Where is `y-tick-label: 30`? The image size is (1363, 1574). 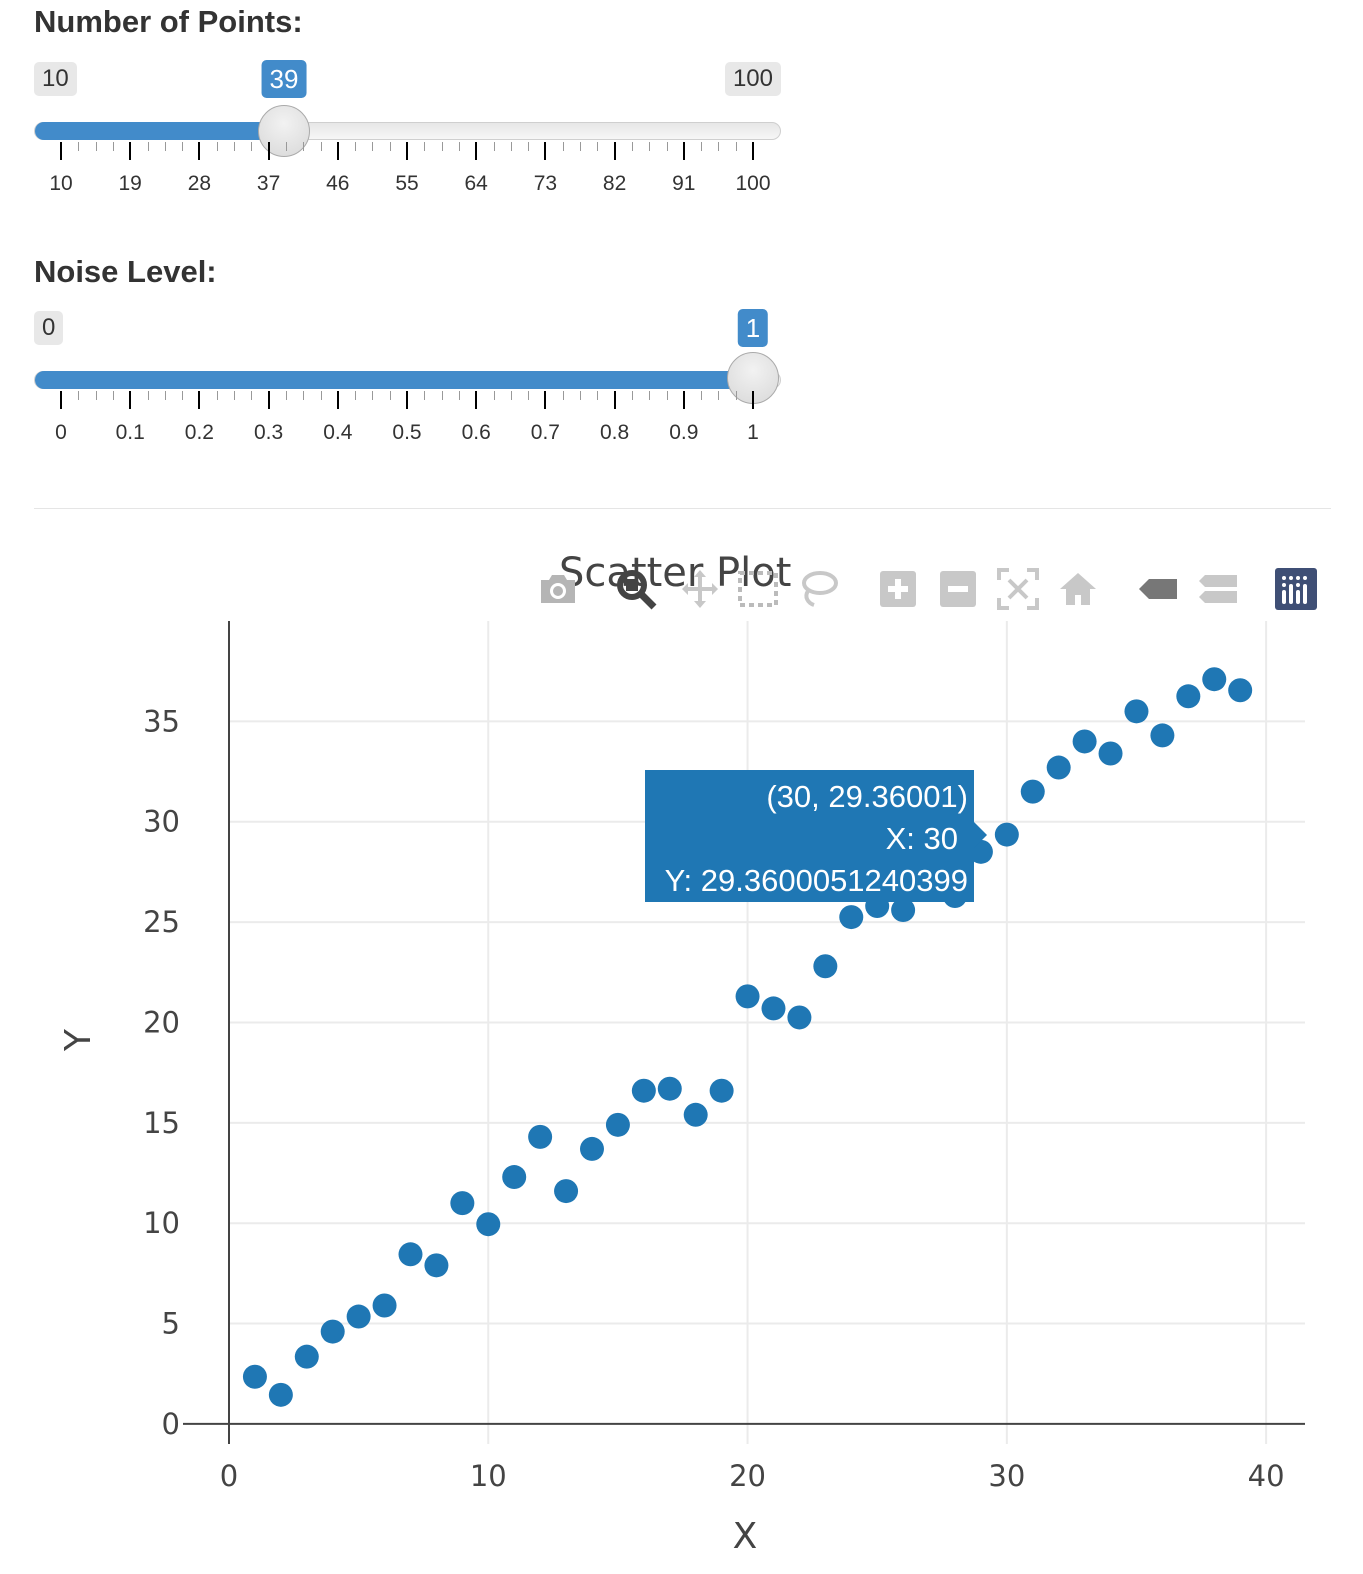
y-tick-label: 30 is located at coordinates (161, 822).